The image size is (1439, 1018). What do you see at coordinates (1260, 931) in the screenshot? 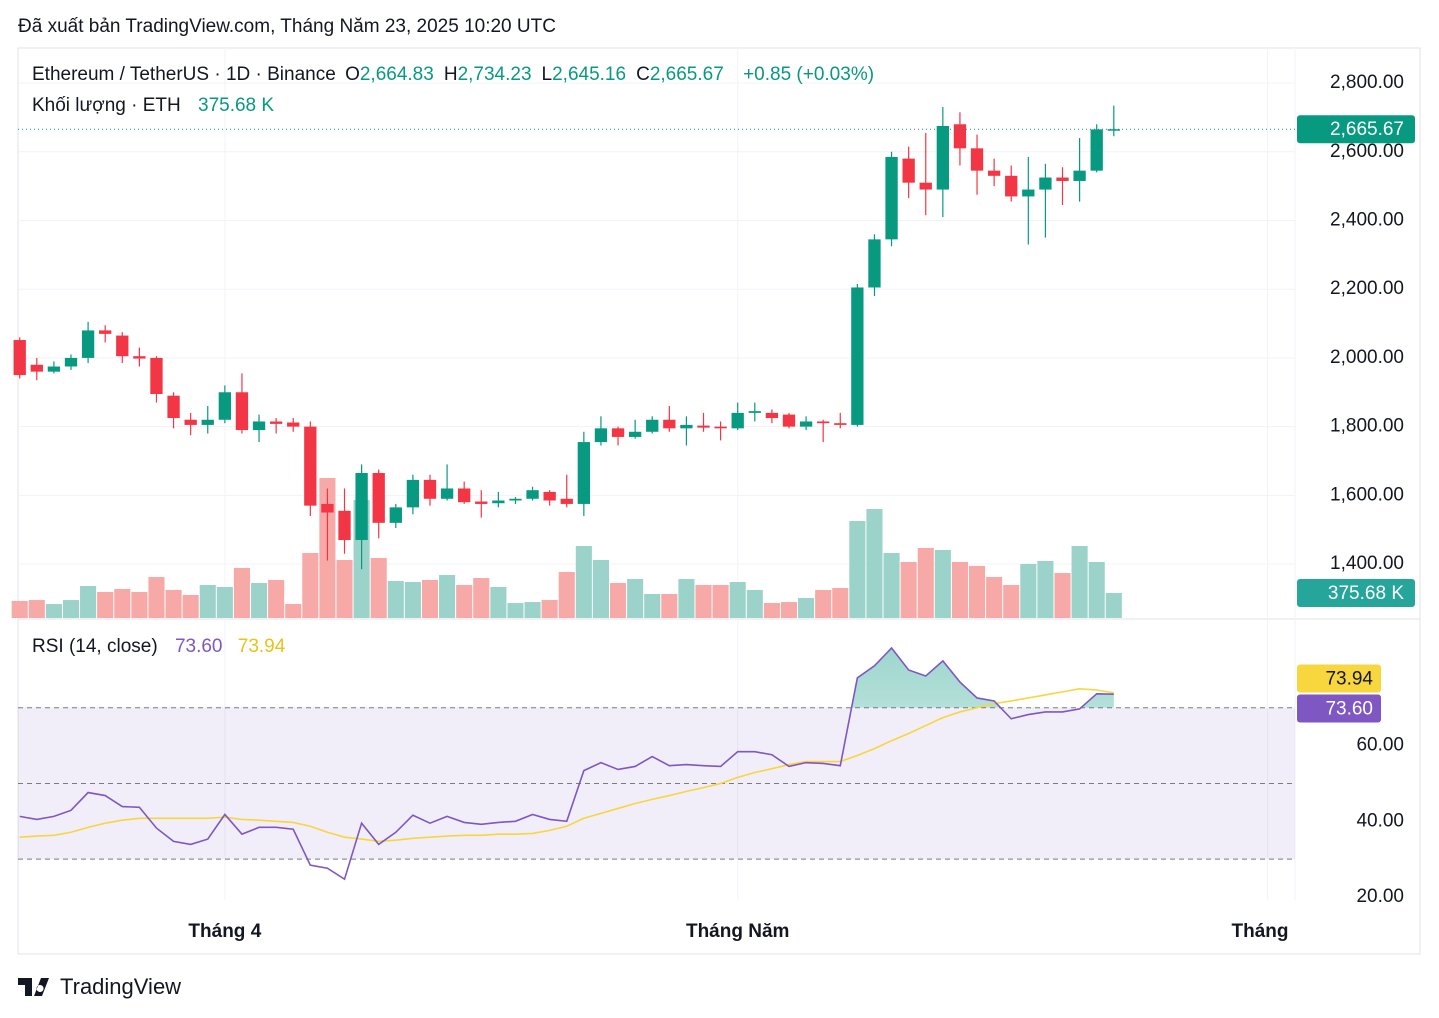
I see `x-tick-label: Tháng` at bounding box center [1260, 931].